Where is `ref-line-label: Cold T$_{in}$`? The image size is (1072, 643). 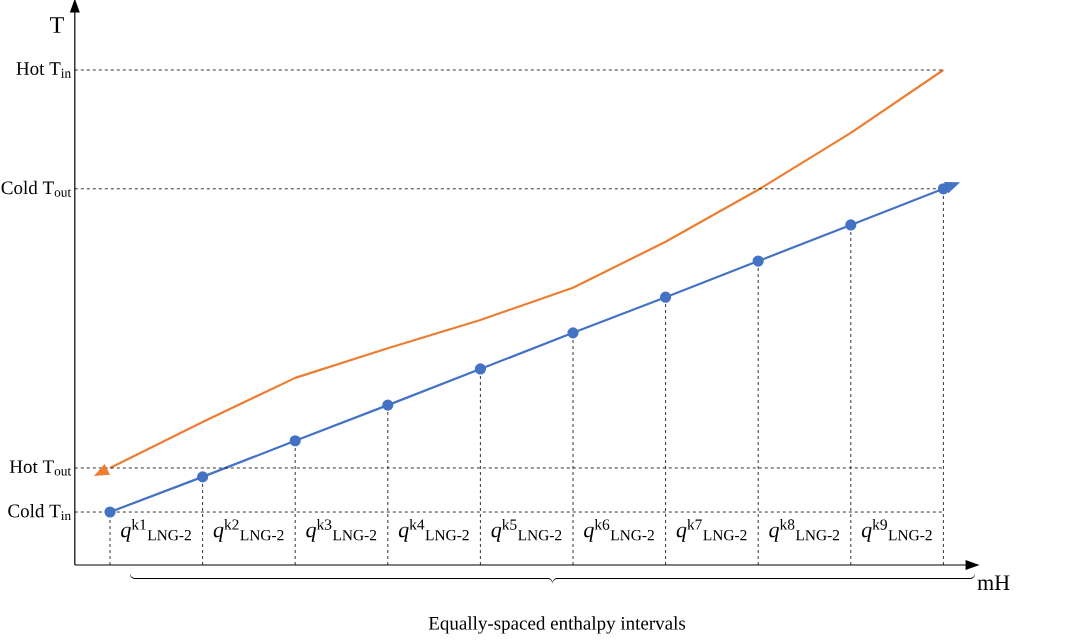
ref-line-label: Cold T$_{in}$ is located at coordinates (39, 512).